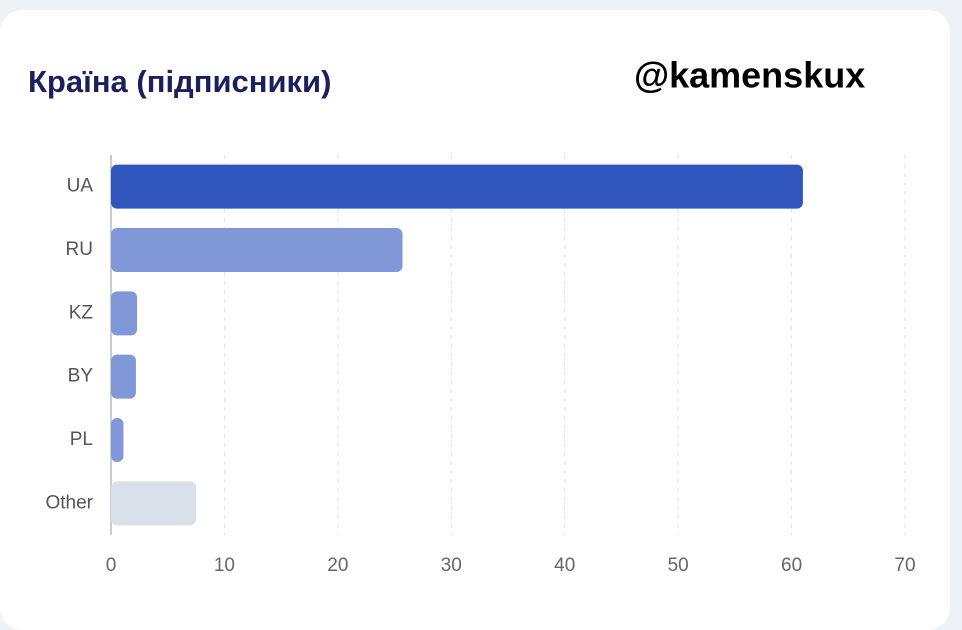 The width and height of the screenshot is (962, 630). I want to click on x-tick-label: 30, so click(451, 565).